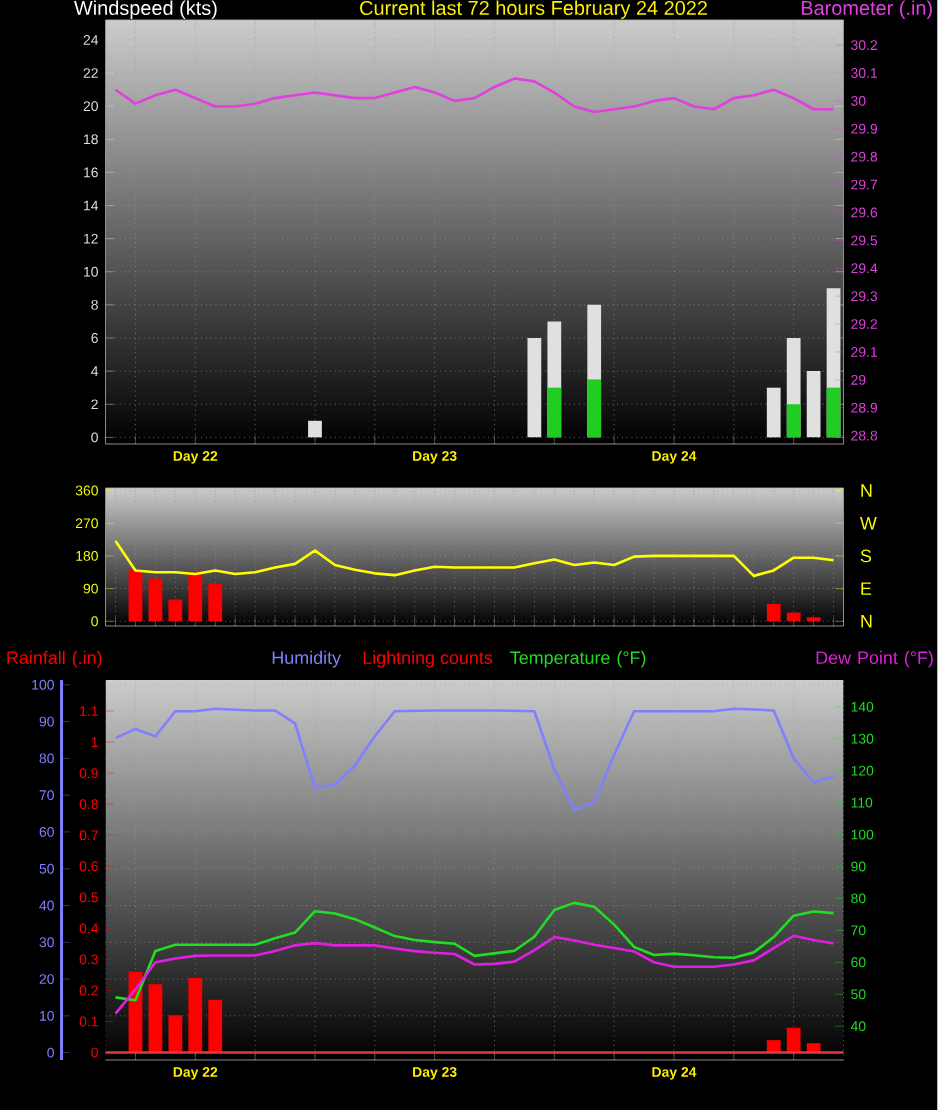  Describe the element at coordinates (875, 659) in the screenshot. I see `text: Dew Point (°F)` at that location.